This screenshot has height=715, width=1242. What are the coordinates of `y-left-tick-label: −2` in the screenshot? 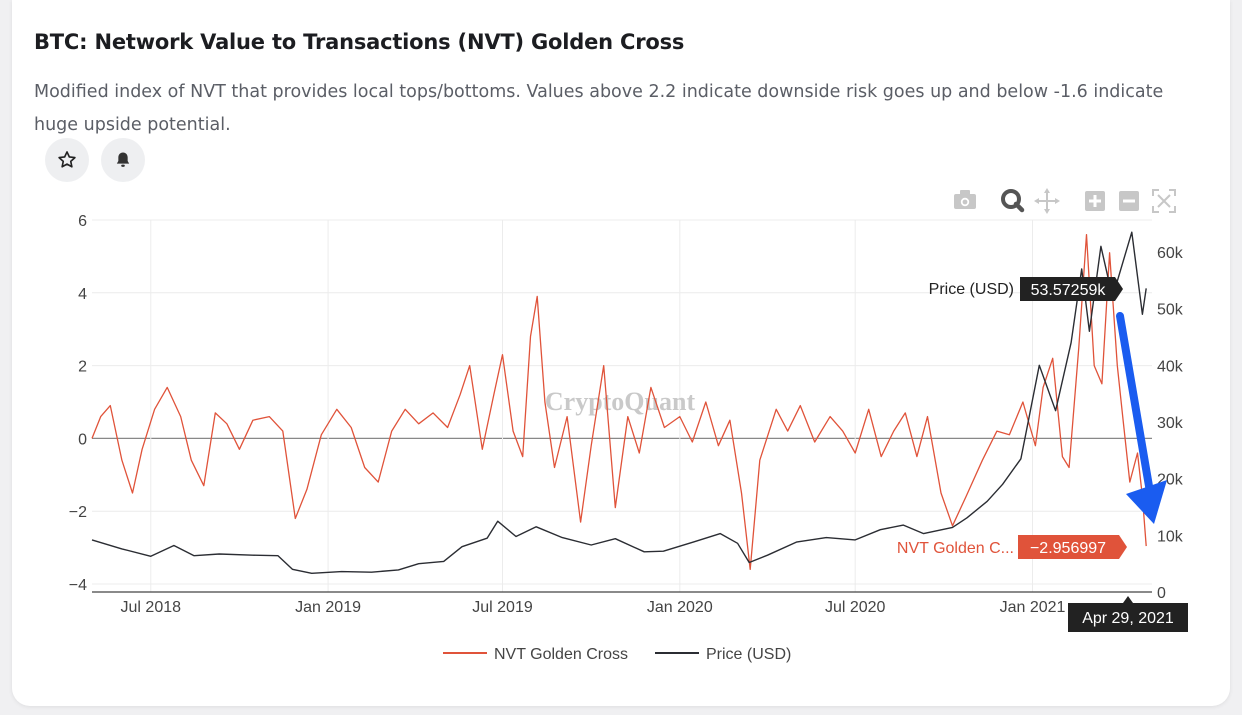 It's located at (78, 512).